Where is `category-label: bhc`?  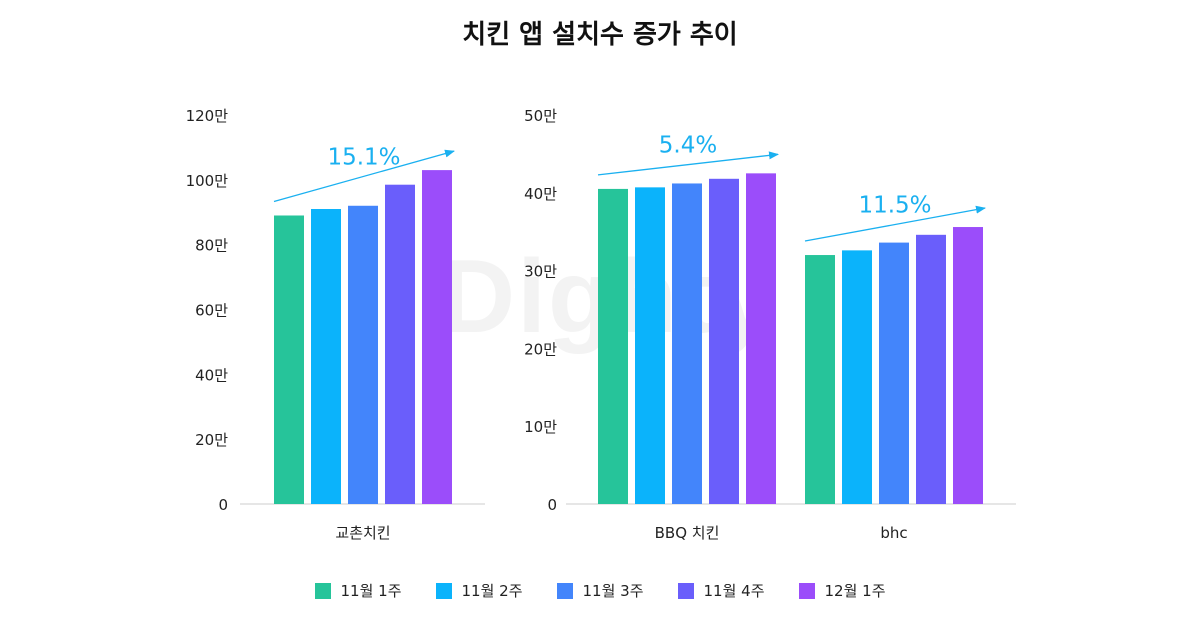
category-label: bhc is located at coordinates (893, 533).